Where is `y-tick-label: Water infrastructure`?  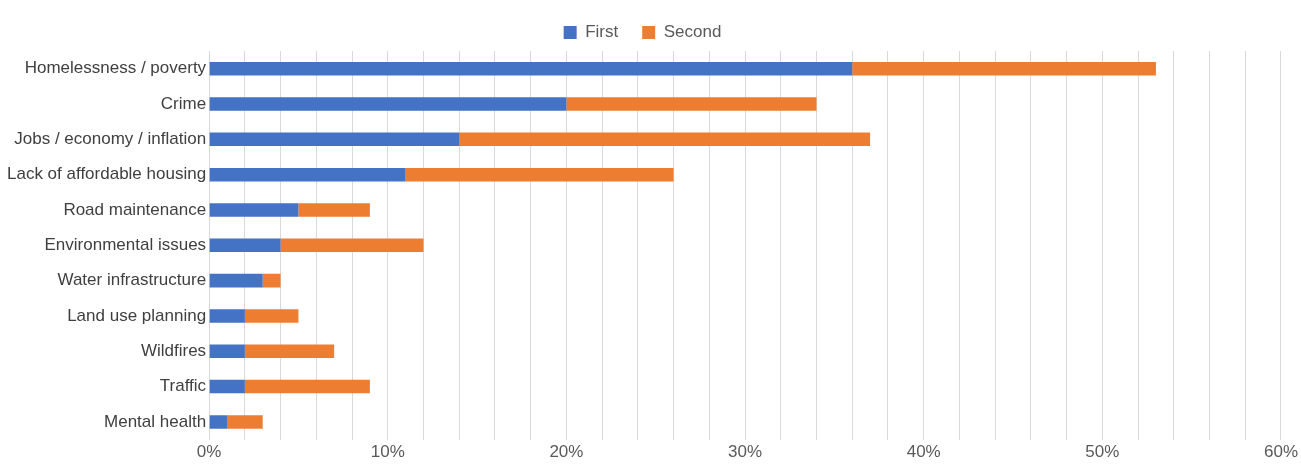 y-tick-label: Water infrastructure is located at coordinates (132, 280).